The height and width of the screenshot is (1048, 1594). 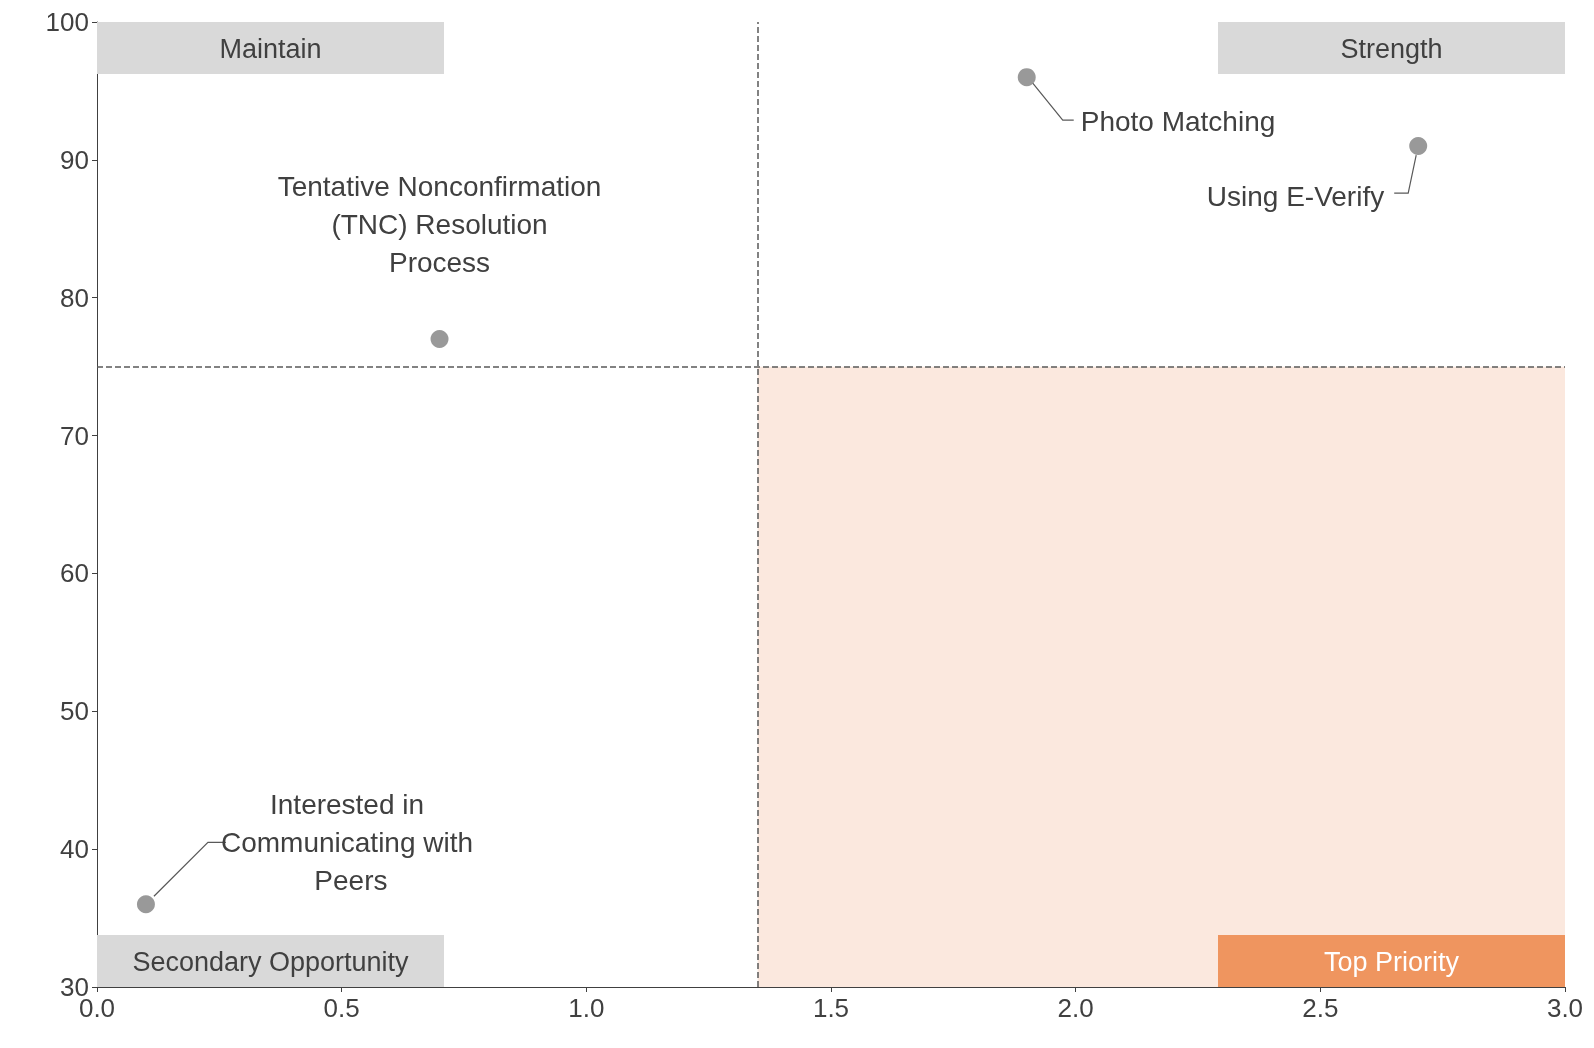 I want to click on x-tick-label: 1.0, so click(x=586, y=1008).